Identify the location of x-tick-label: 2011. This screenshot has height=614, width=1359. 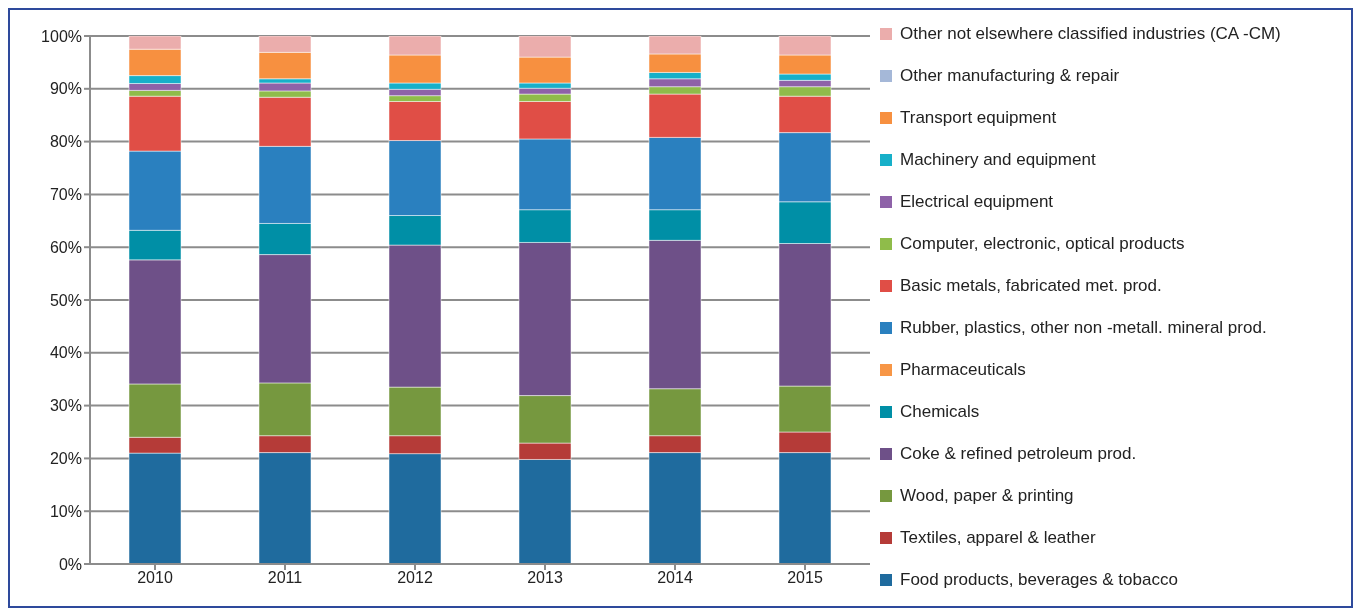
(285, 578).